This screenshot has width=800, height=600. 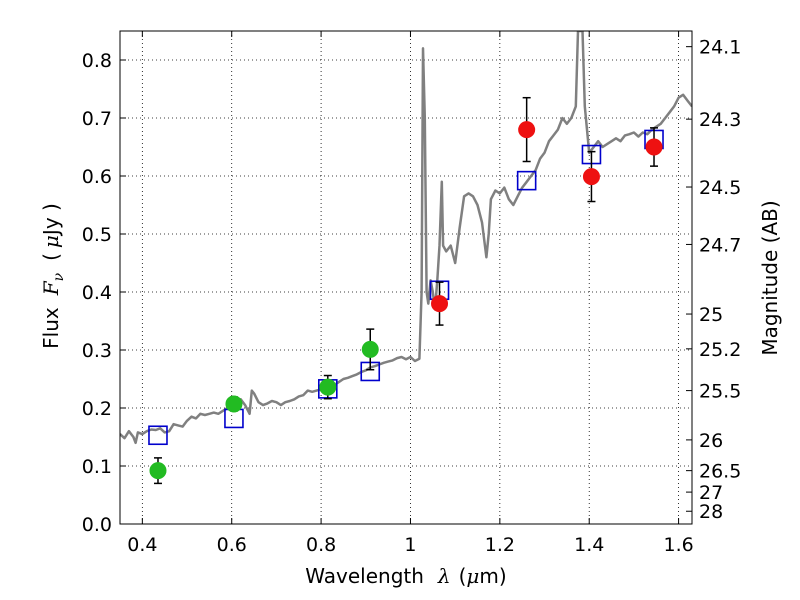 I want to click on y-tick-label: 0.8, so click(x=97, y=61).